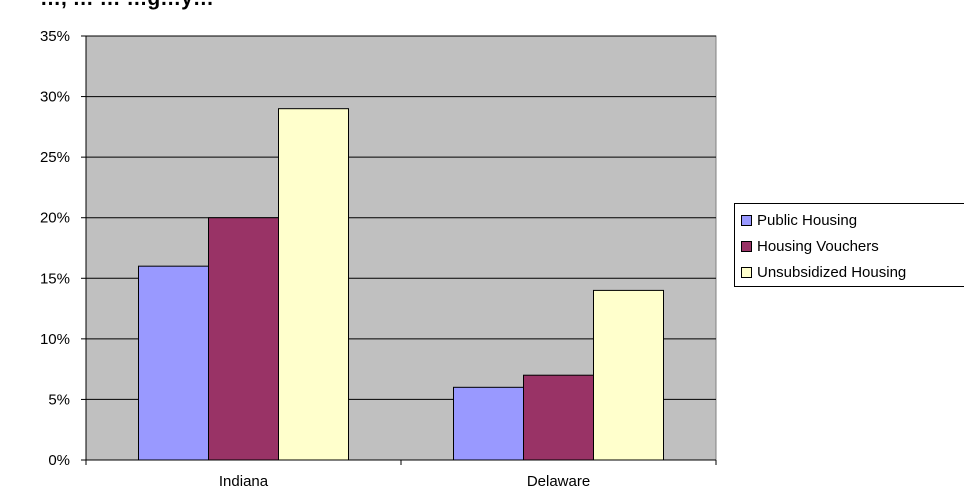  Describe the element at coordinates (818, 246) in the screenshot. I see `legend-label-housing-vouchers: Housing Vouchers` at that location.